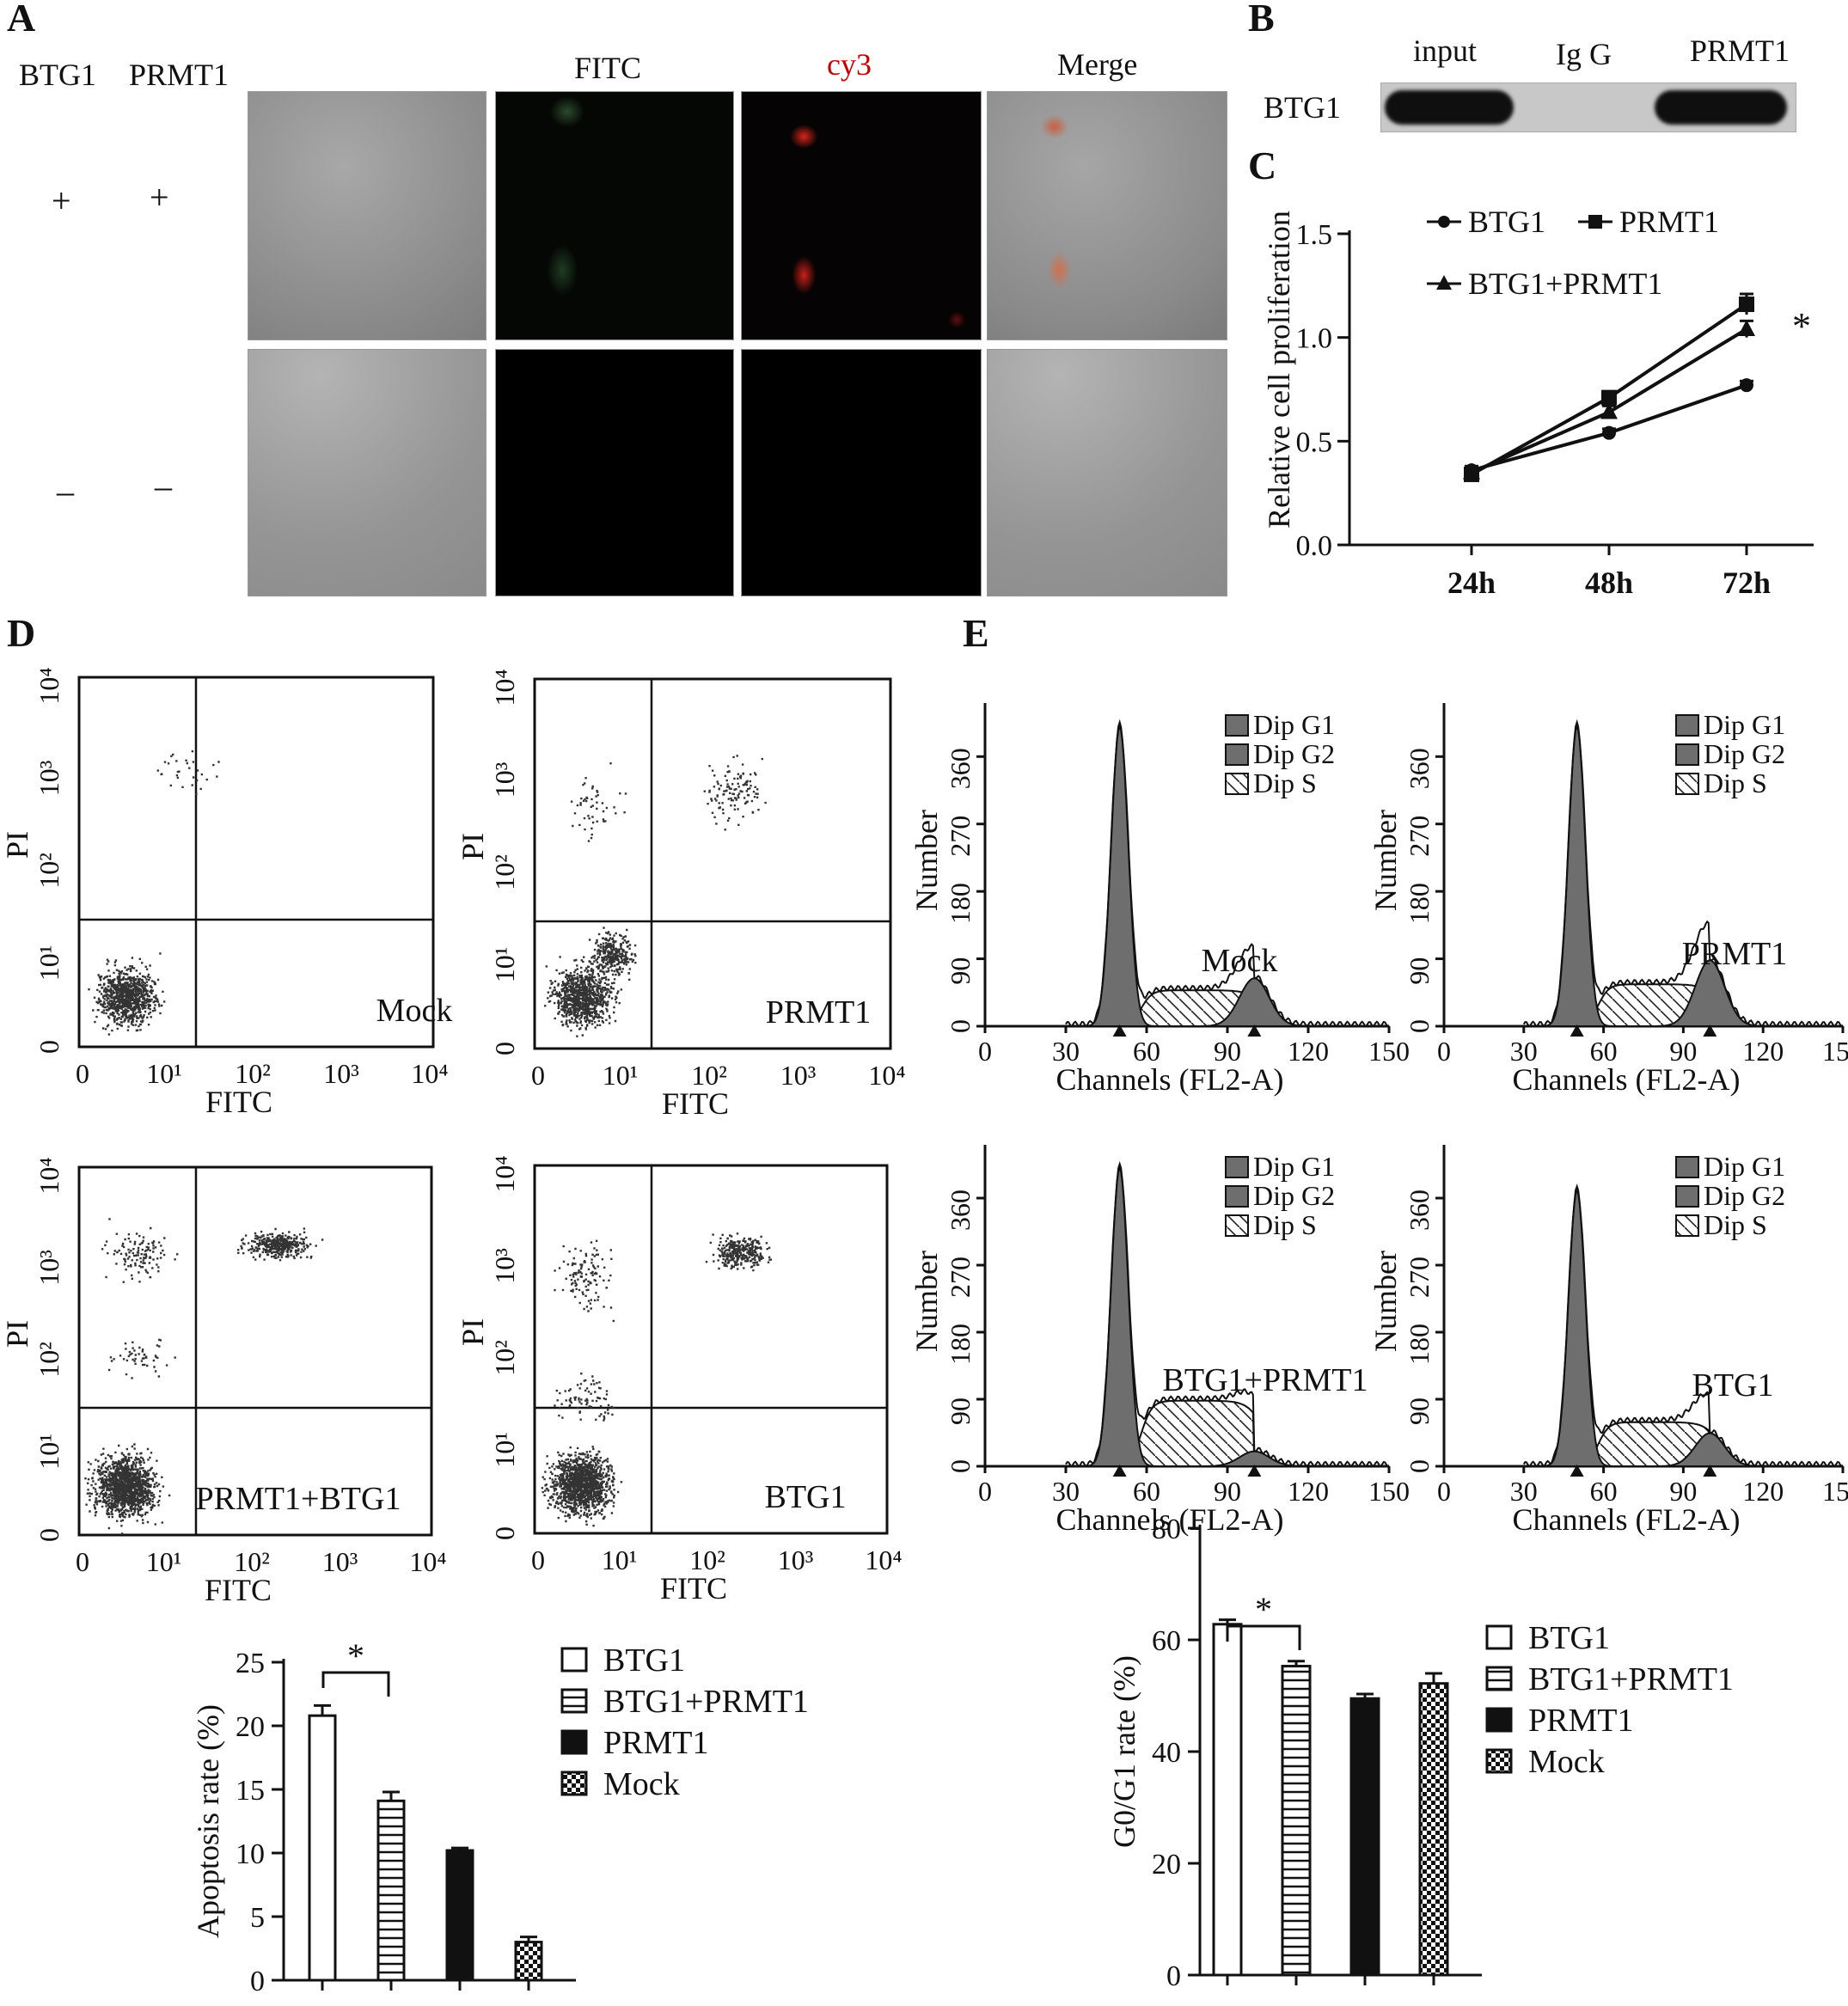  Describe the element at coordinates (179, 75) in the screenshot. I see `row-header-prmt1: PRMT1` at that location.